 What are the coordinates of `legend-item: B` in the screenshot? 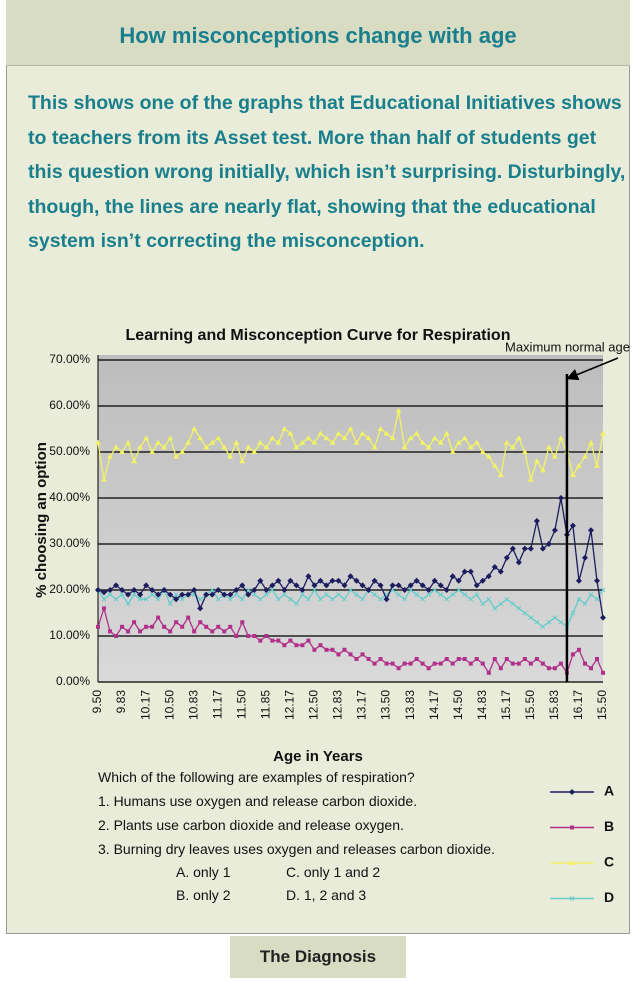 It's located at (582, 826).